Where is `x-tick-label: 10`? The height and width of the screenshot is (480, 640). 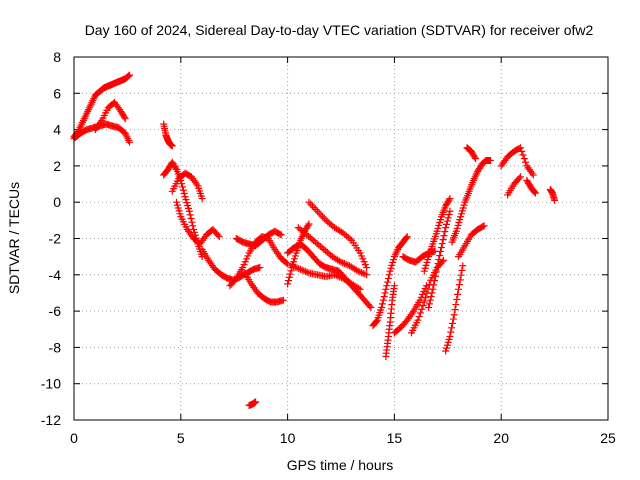
x-tick-label: 10 is located at coordinates (288, 438).